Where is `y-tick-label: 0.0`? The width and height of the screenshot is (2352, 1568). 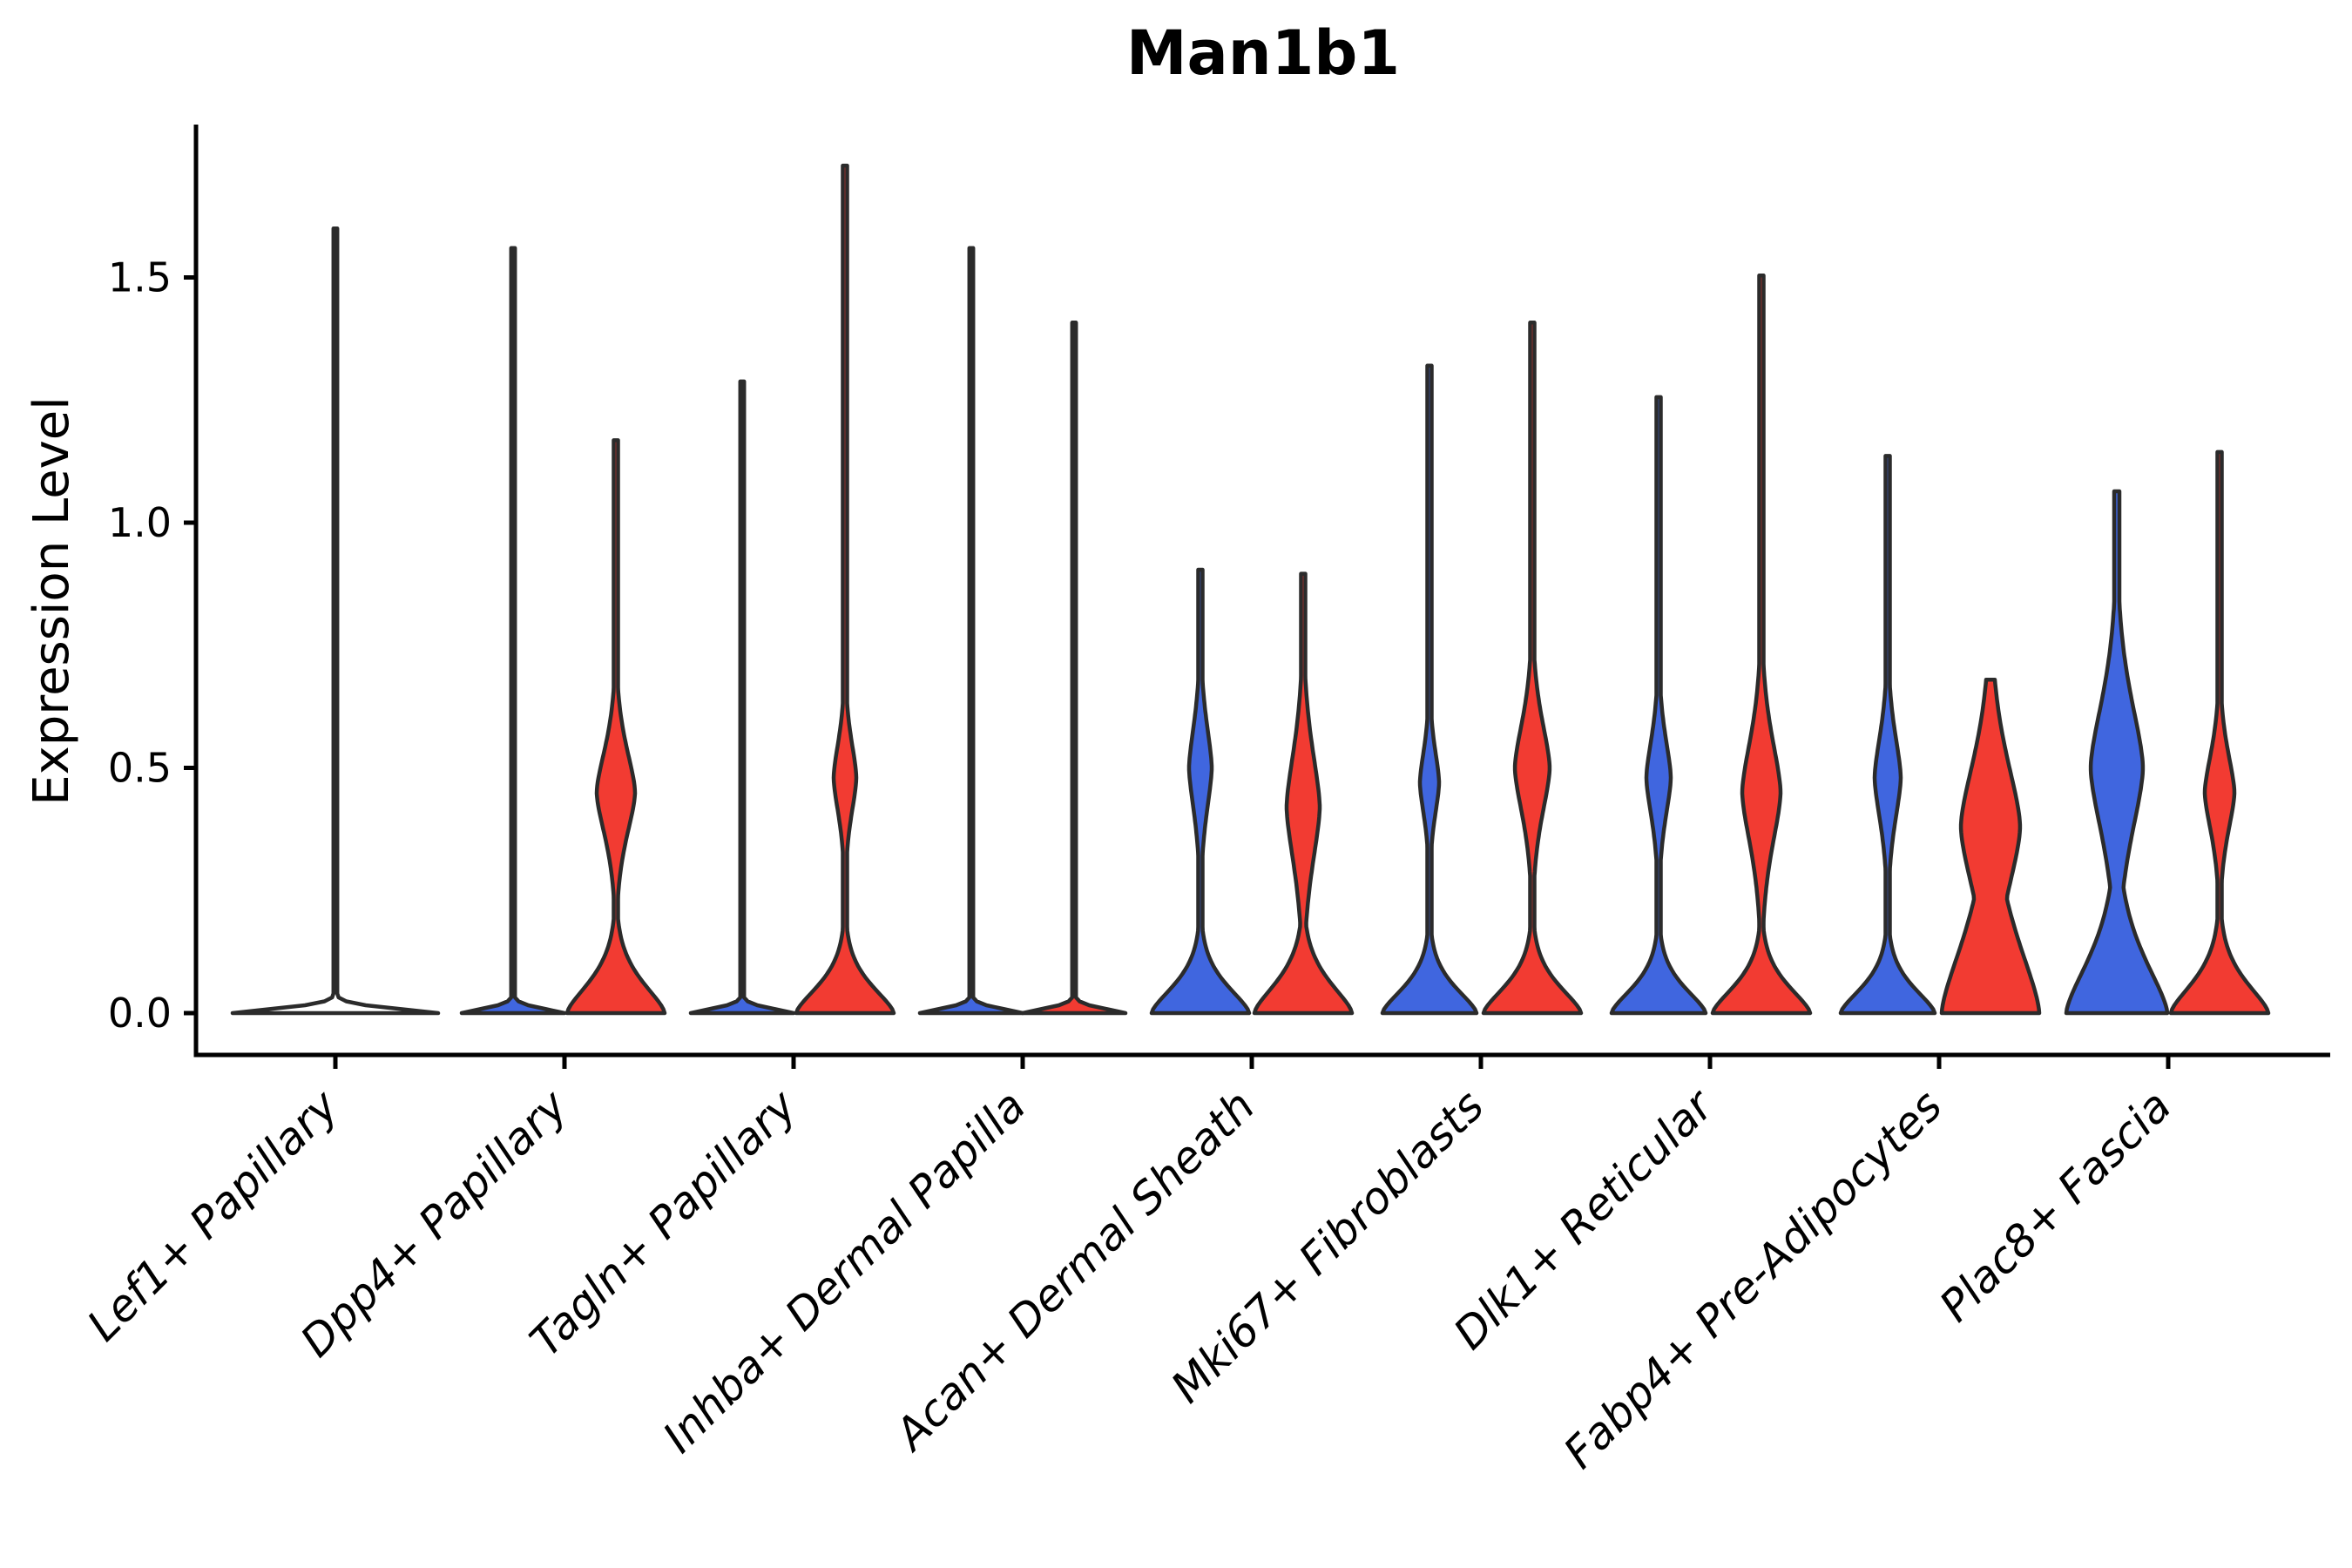
y-tick-label: 0.0 is located at coordinates (140, 1014).